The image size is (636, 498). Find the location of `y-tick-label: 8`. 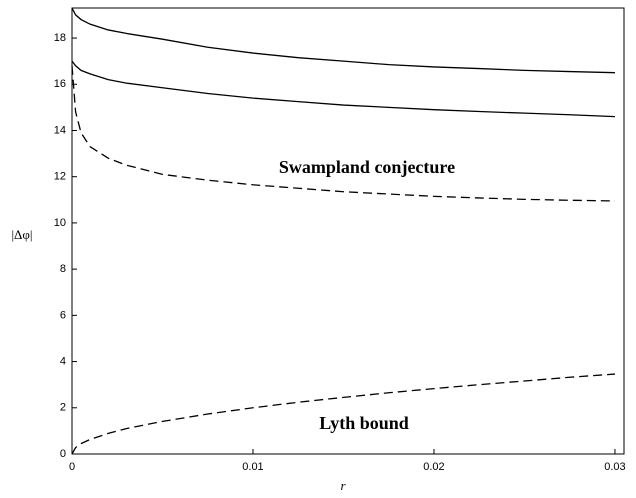

y-tick-label: 8 is located at coordinates (63, 269).